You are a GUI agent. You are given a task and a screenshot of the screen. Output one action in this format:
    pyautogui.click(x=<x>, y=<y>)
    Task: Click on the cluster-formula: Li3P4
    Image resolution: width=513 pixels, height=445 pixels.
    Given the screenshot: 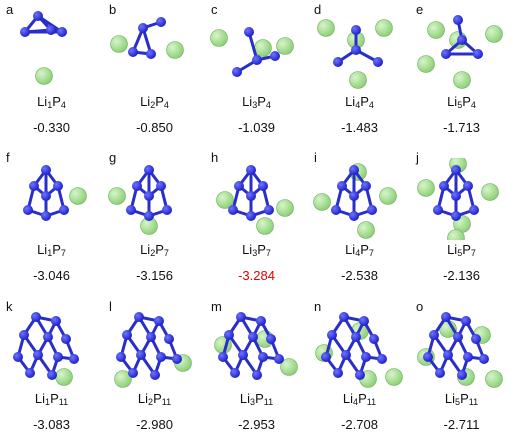 What is the action you would take?
    pyautogui.click(x=256, y=102)
    